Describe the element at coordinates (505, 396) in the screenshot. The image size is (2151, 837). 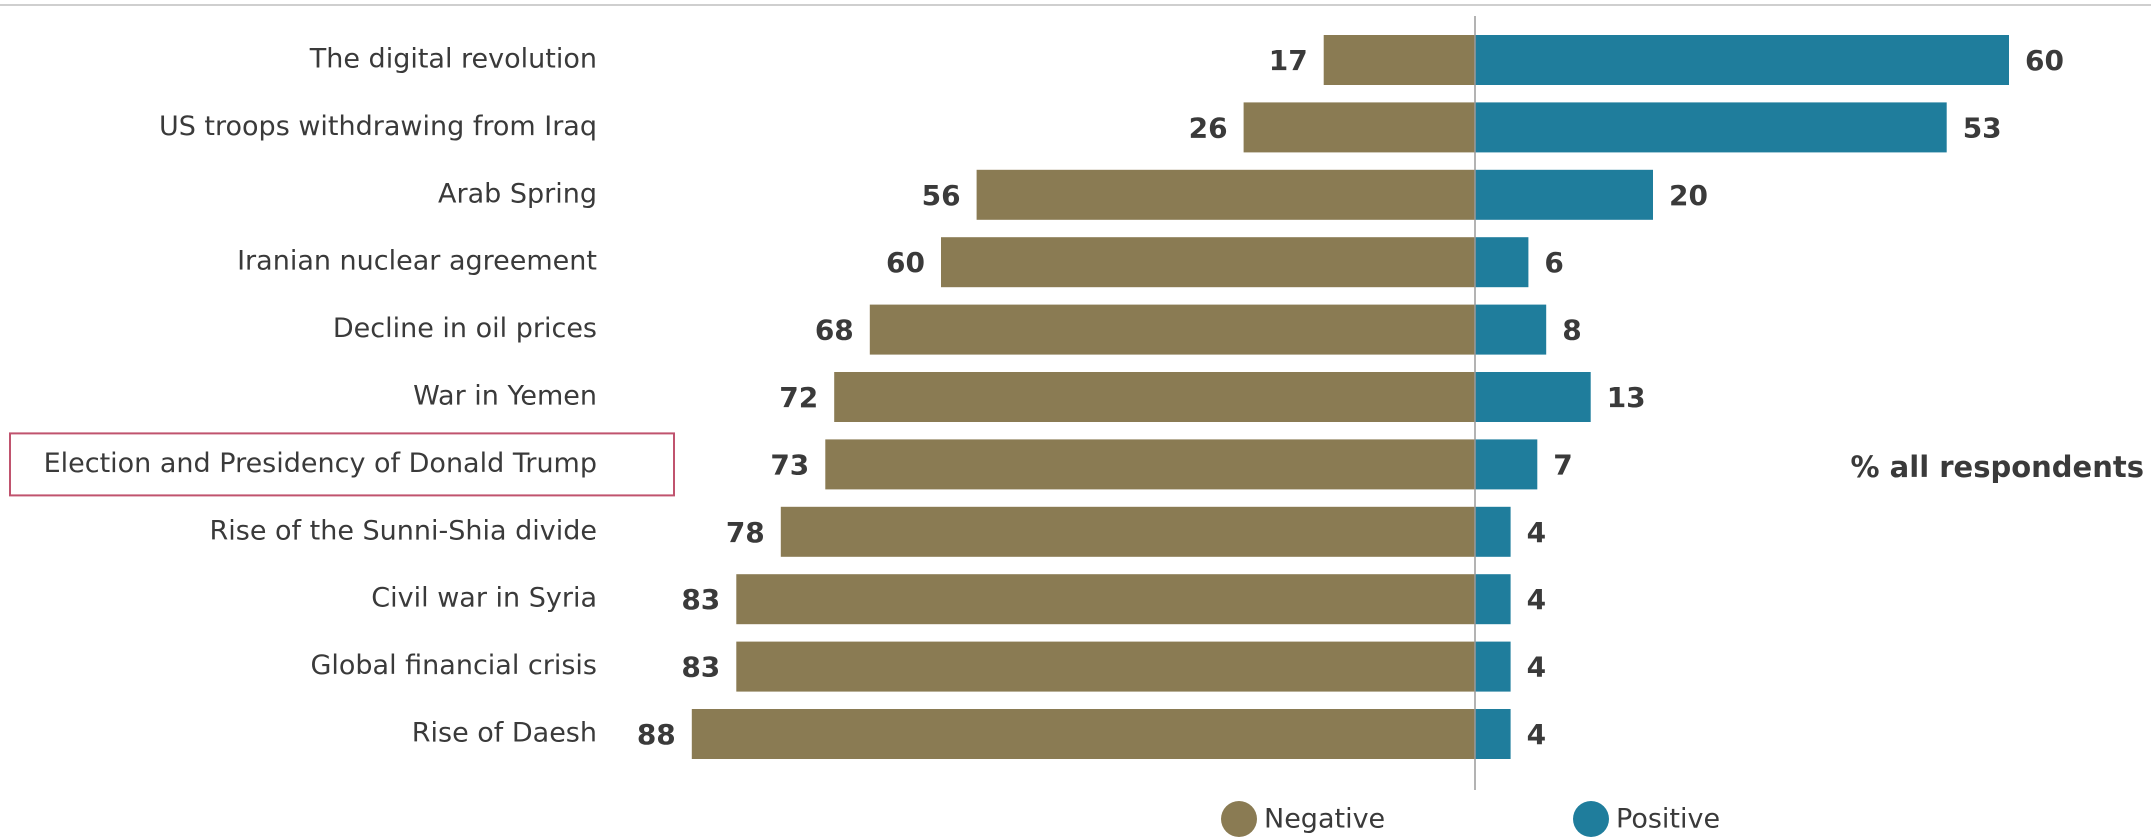
I see `category-label: War in Yemen` at that location.